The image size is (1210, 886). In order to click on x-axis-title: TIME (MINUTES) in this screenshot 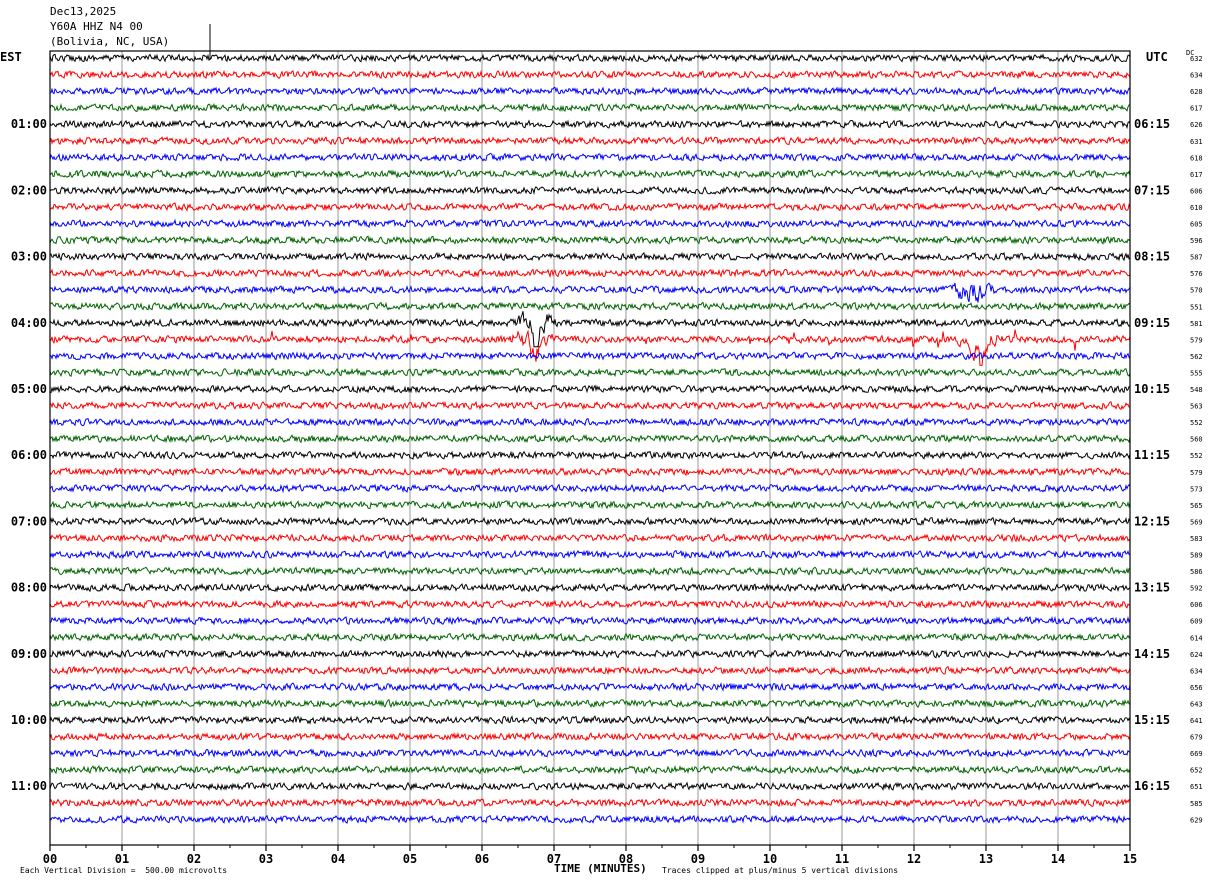, I will do `click(600, 868)`.